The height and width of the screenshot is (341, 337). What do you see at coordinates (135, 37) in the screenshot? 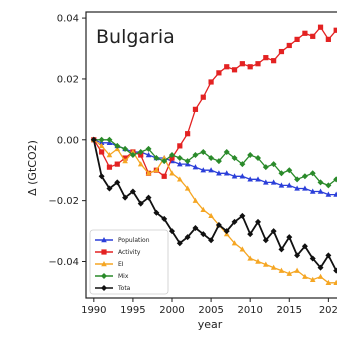
I see `chart-title: Bulgaria` at bounding box center [135, 37].